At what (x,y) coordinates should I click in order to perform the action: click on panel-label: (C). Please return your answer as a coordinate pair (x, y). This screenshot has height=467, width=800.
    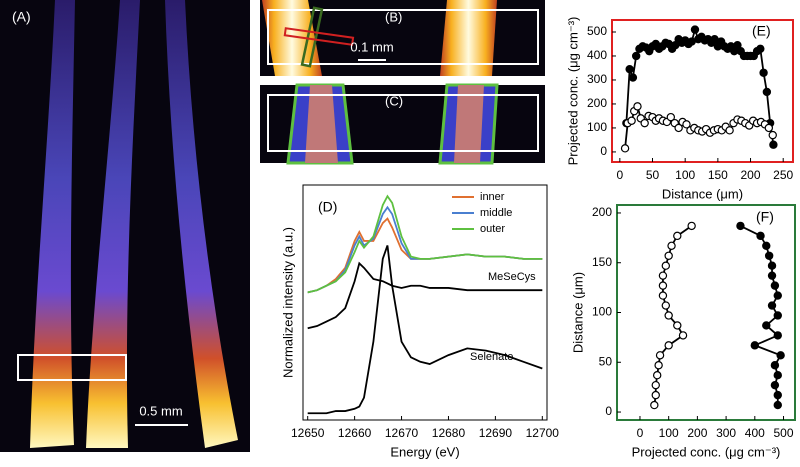
    Looking at the image, I should click on (394, 100).